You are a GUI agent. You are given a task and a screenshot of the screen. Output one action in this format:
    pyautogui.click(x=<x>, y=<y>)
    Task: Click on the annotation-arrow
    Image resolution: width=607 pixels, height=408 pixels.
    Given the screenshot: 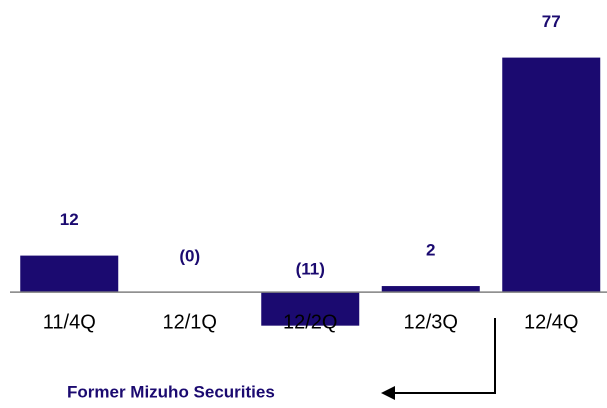 What is the action you would take?
    pyautogui.click(x=444, y=356)
    